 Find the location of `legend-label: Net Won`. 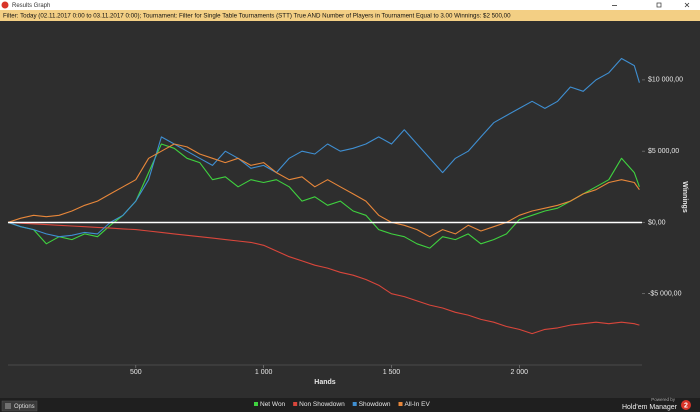

legend-label: Net Won is located at coordinates (273, 404).